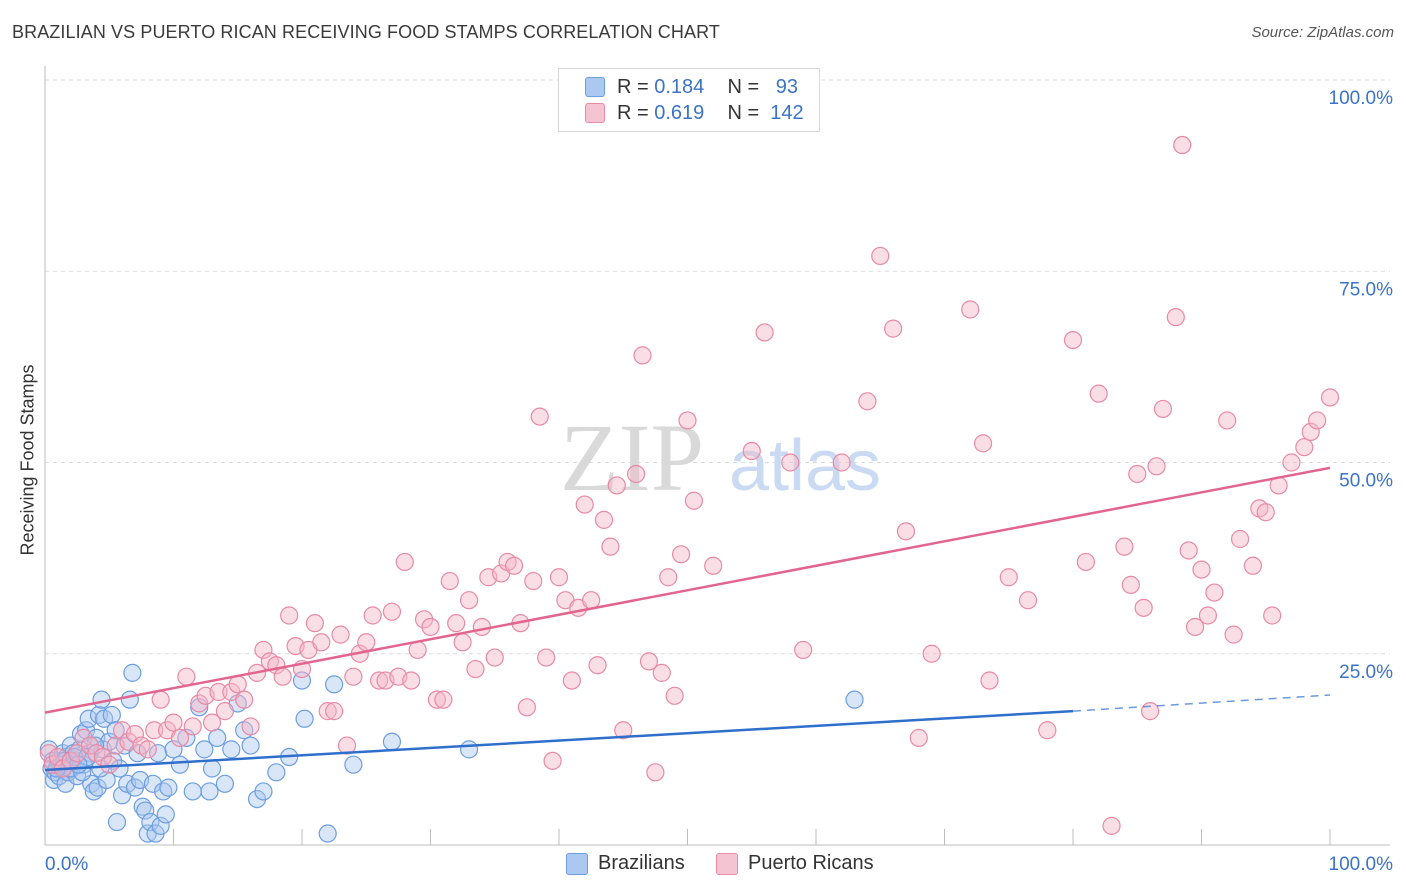  I want to click on watermark: ZIP atlas, so click(720, 457).